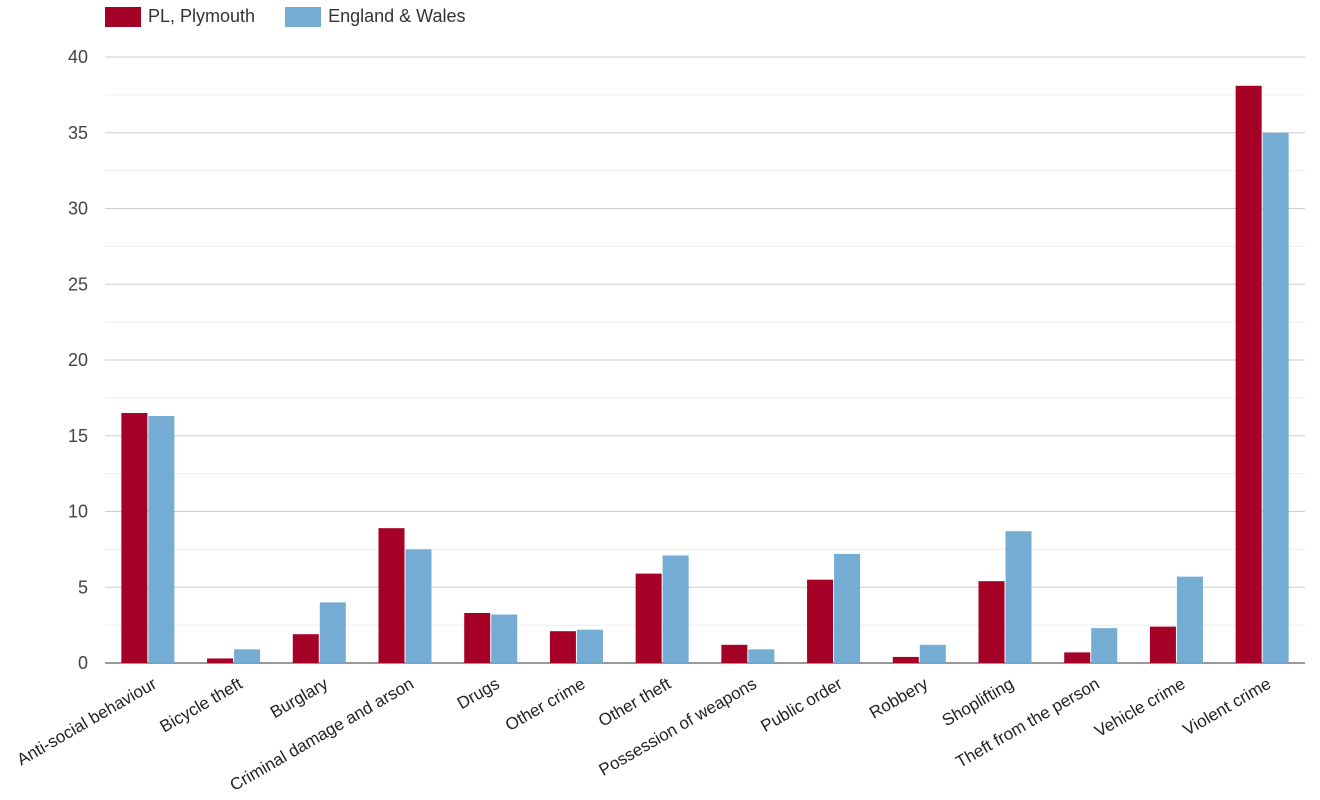 This screenshot has height=800, width=1320. I want to click on y-tick-label: 10, so click(78, 512).